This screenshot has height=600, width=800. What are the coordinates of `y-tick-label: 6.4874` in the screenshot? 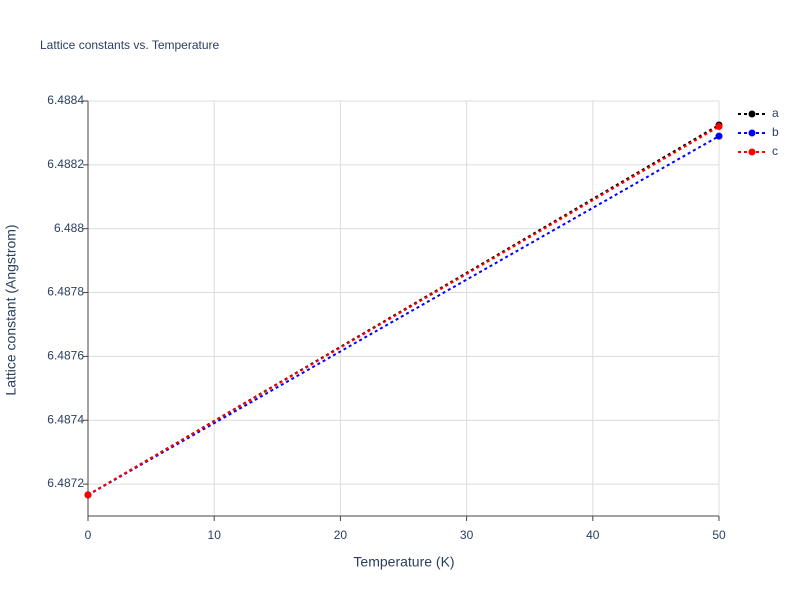 It's located at (65, 419).